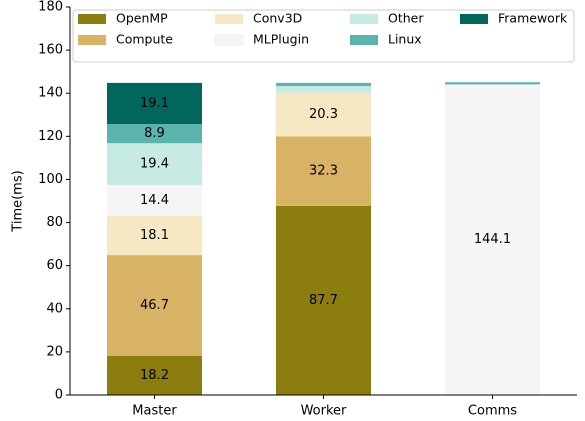  I want to click on data-label: 18.1, so click(154, 235).